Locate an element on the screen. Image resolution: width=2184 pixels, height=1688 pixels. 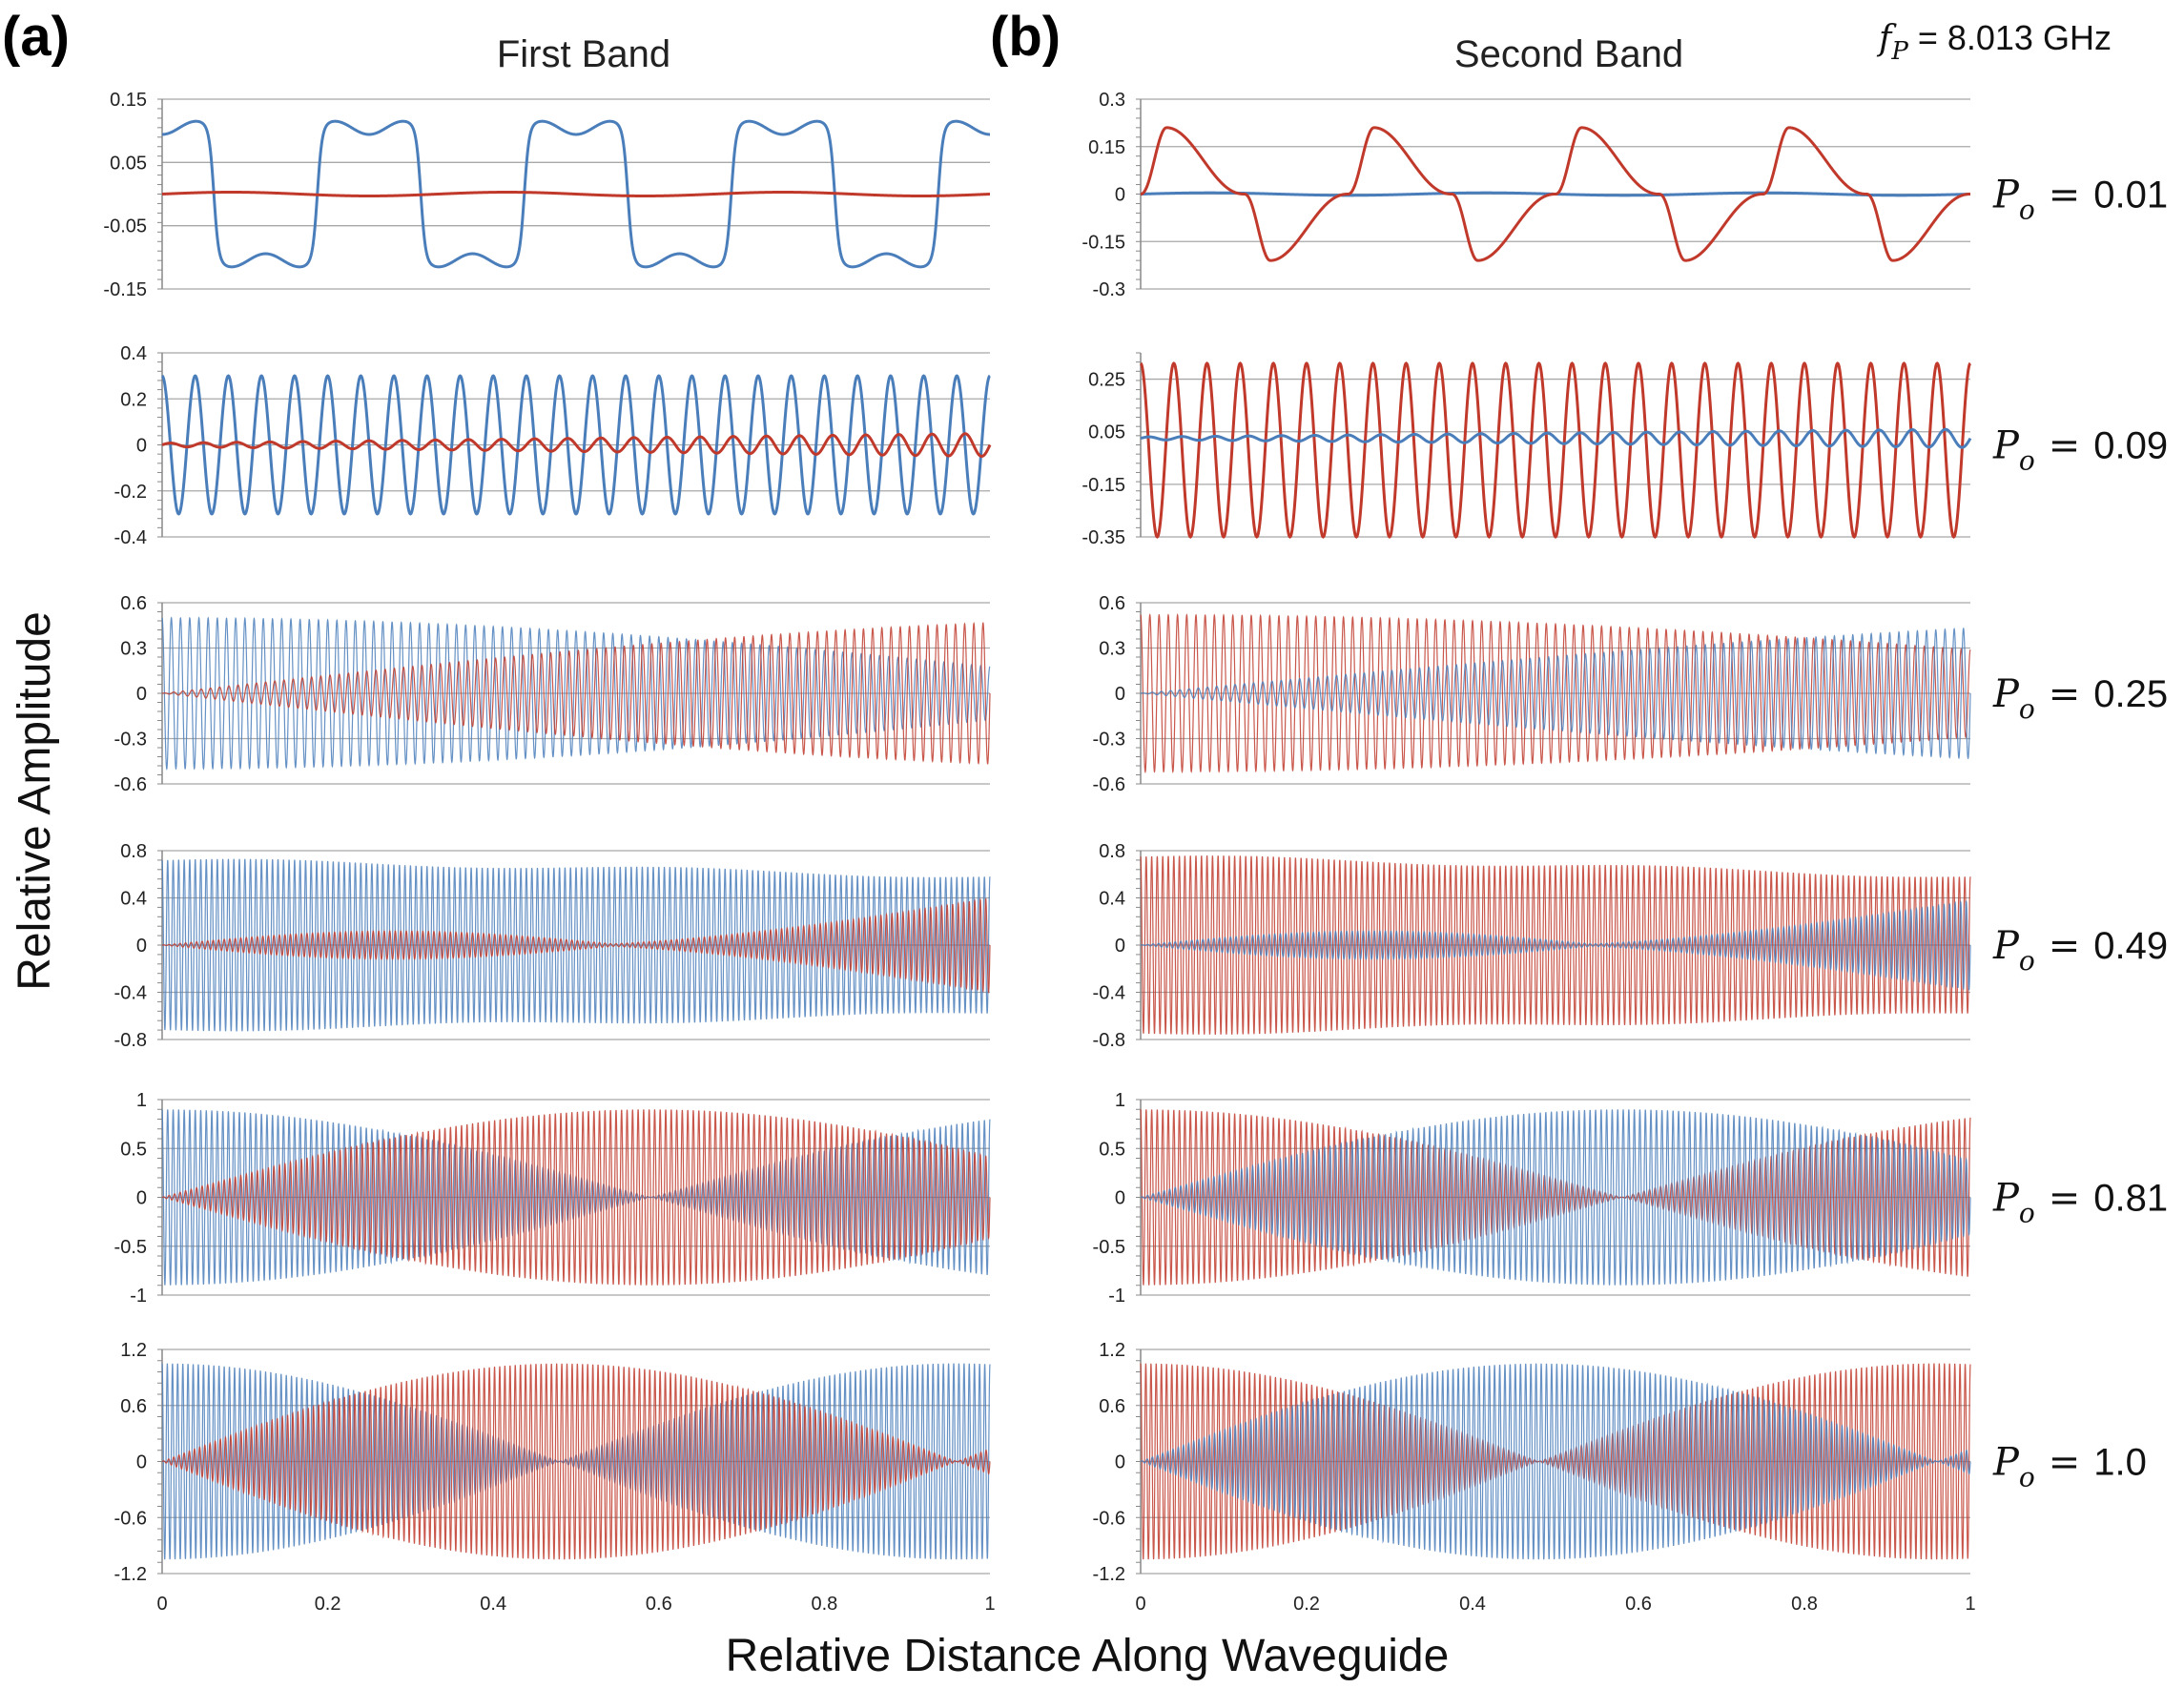
subplot-b-row-1: 0.3 0.15 0 -0.15 -0.3 Po = 0.01 is located at coordinates (1625, 195).